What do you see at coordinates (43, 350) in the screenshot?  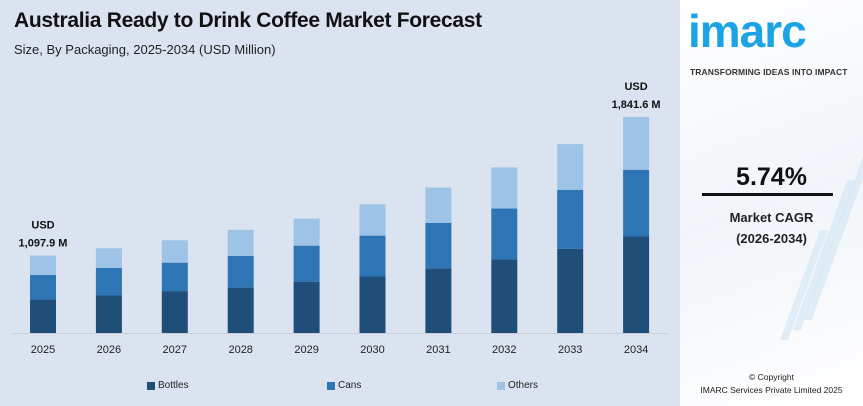 I see `x-tick-label: 2025` at bounding box center [43, 350].